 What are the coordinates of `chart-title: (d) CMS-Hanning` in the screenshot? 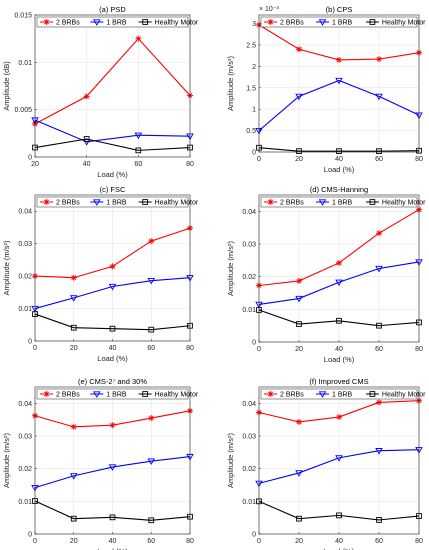 It's located at (339, 189).